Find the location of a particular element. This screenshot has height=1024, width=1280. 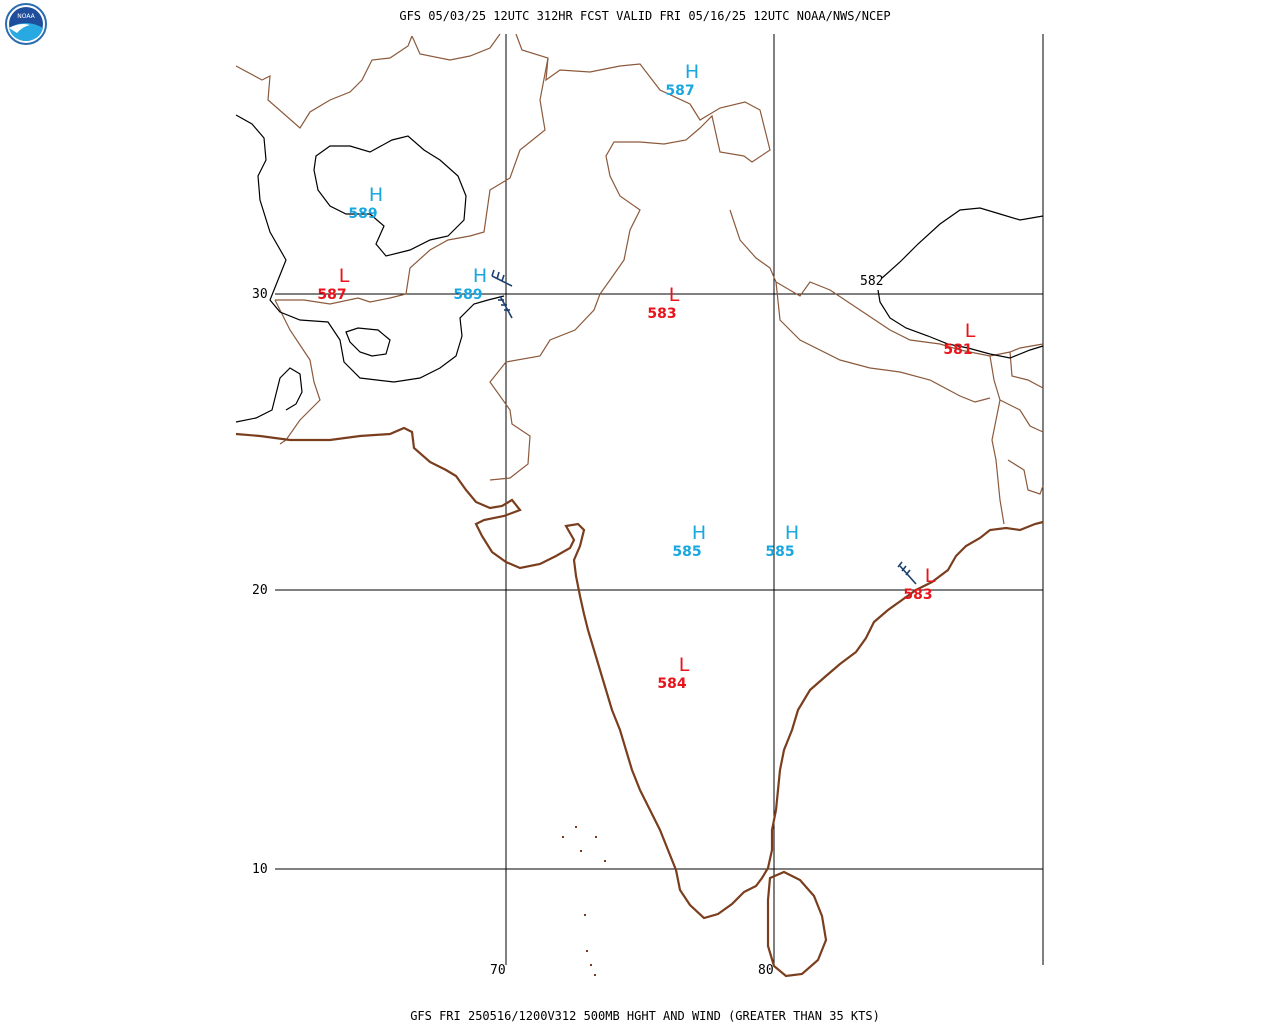

latitude-label-20: 20 is located at coordinates (260, 590).